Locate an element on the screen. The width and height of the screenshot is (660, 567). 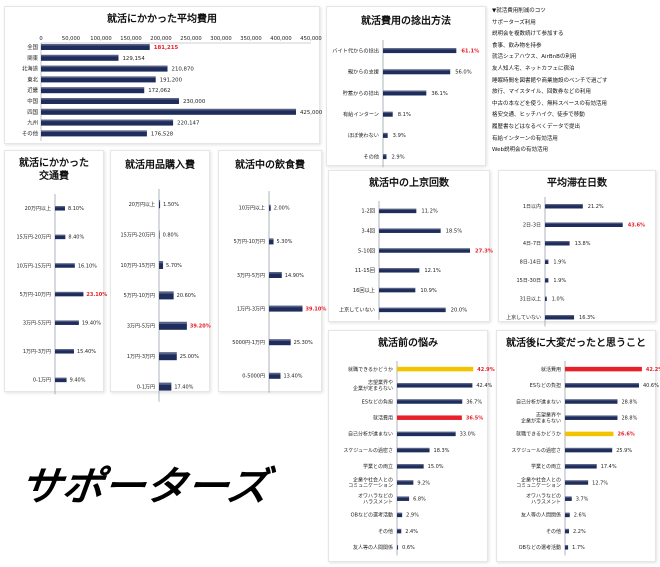
category-label: 5-10回 is located at coordinates (366, 250).